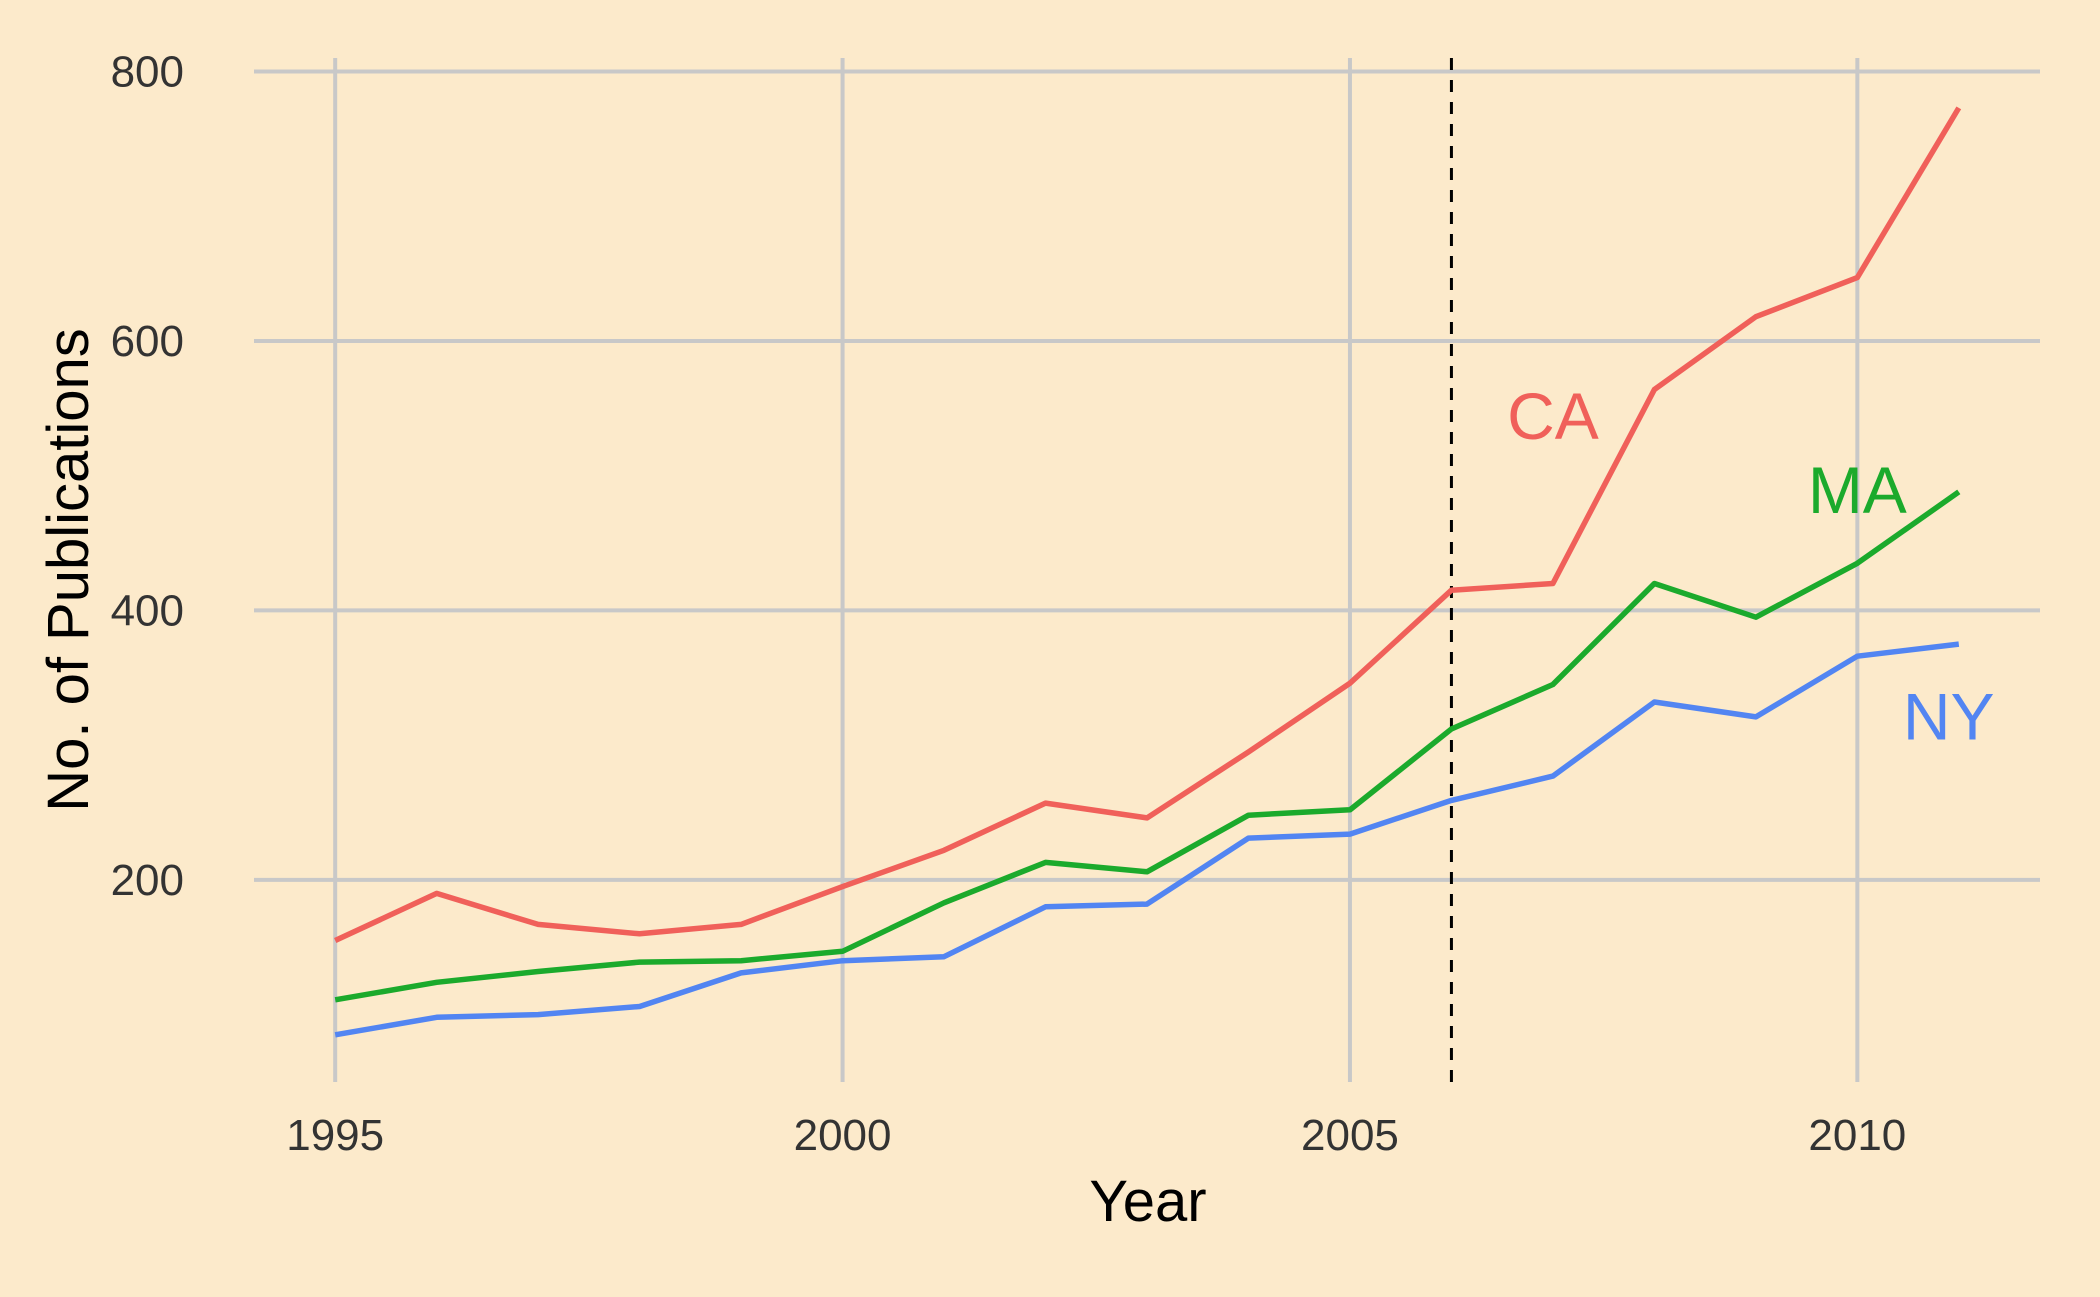 The width and height of the screenshot is (2100, 1297). What do you see at coordinates (843, 1135) in the screenshot?
I see `x-tick-label-2000: 2000` at bounding box center [843, 1135].